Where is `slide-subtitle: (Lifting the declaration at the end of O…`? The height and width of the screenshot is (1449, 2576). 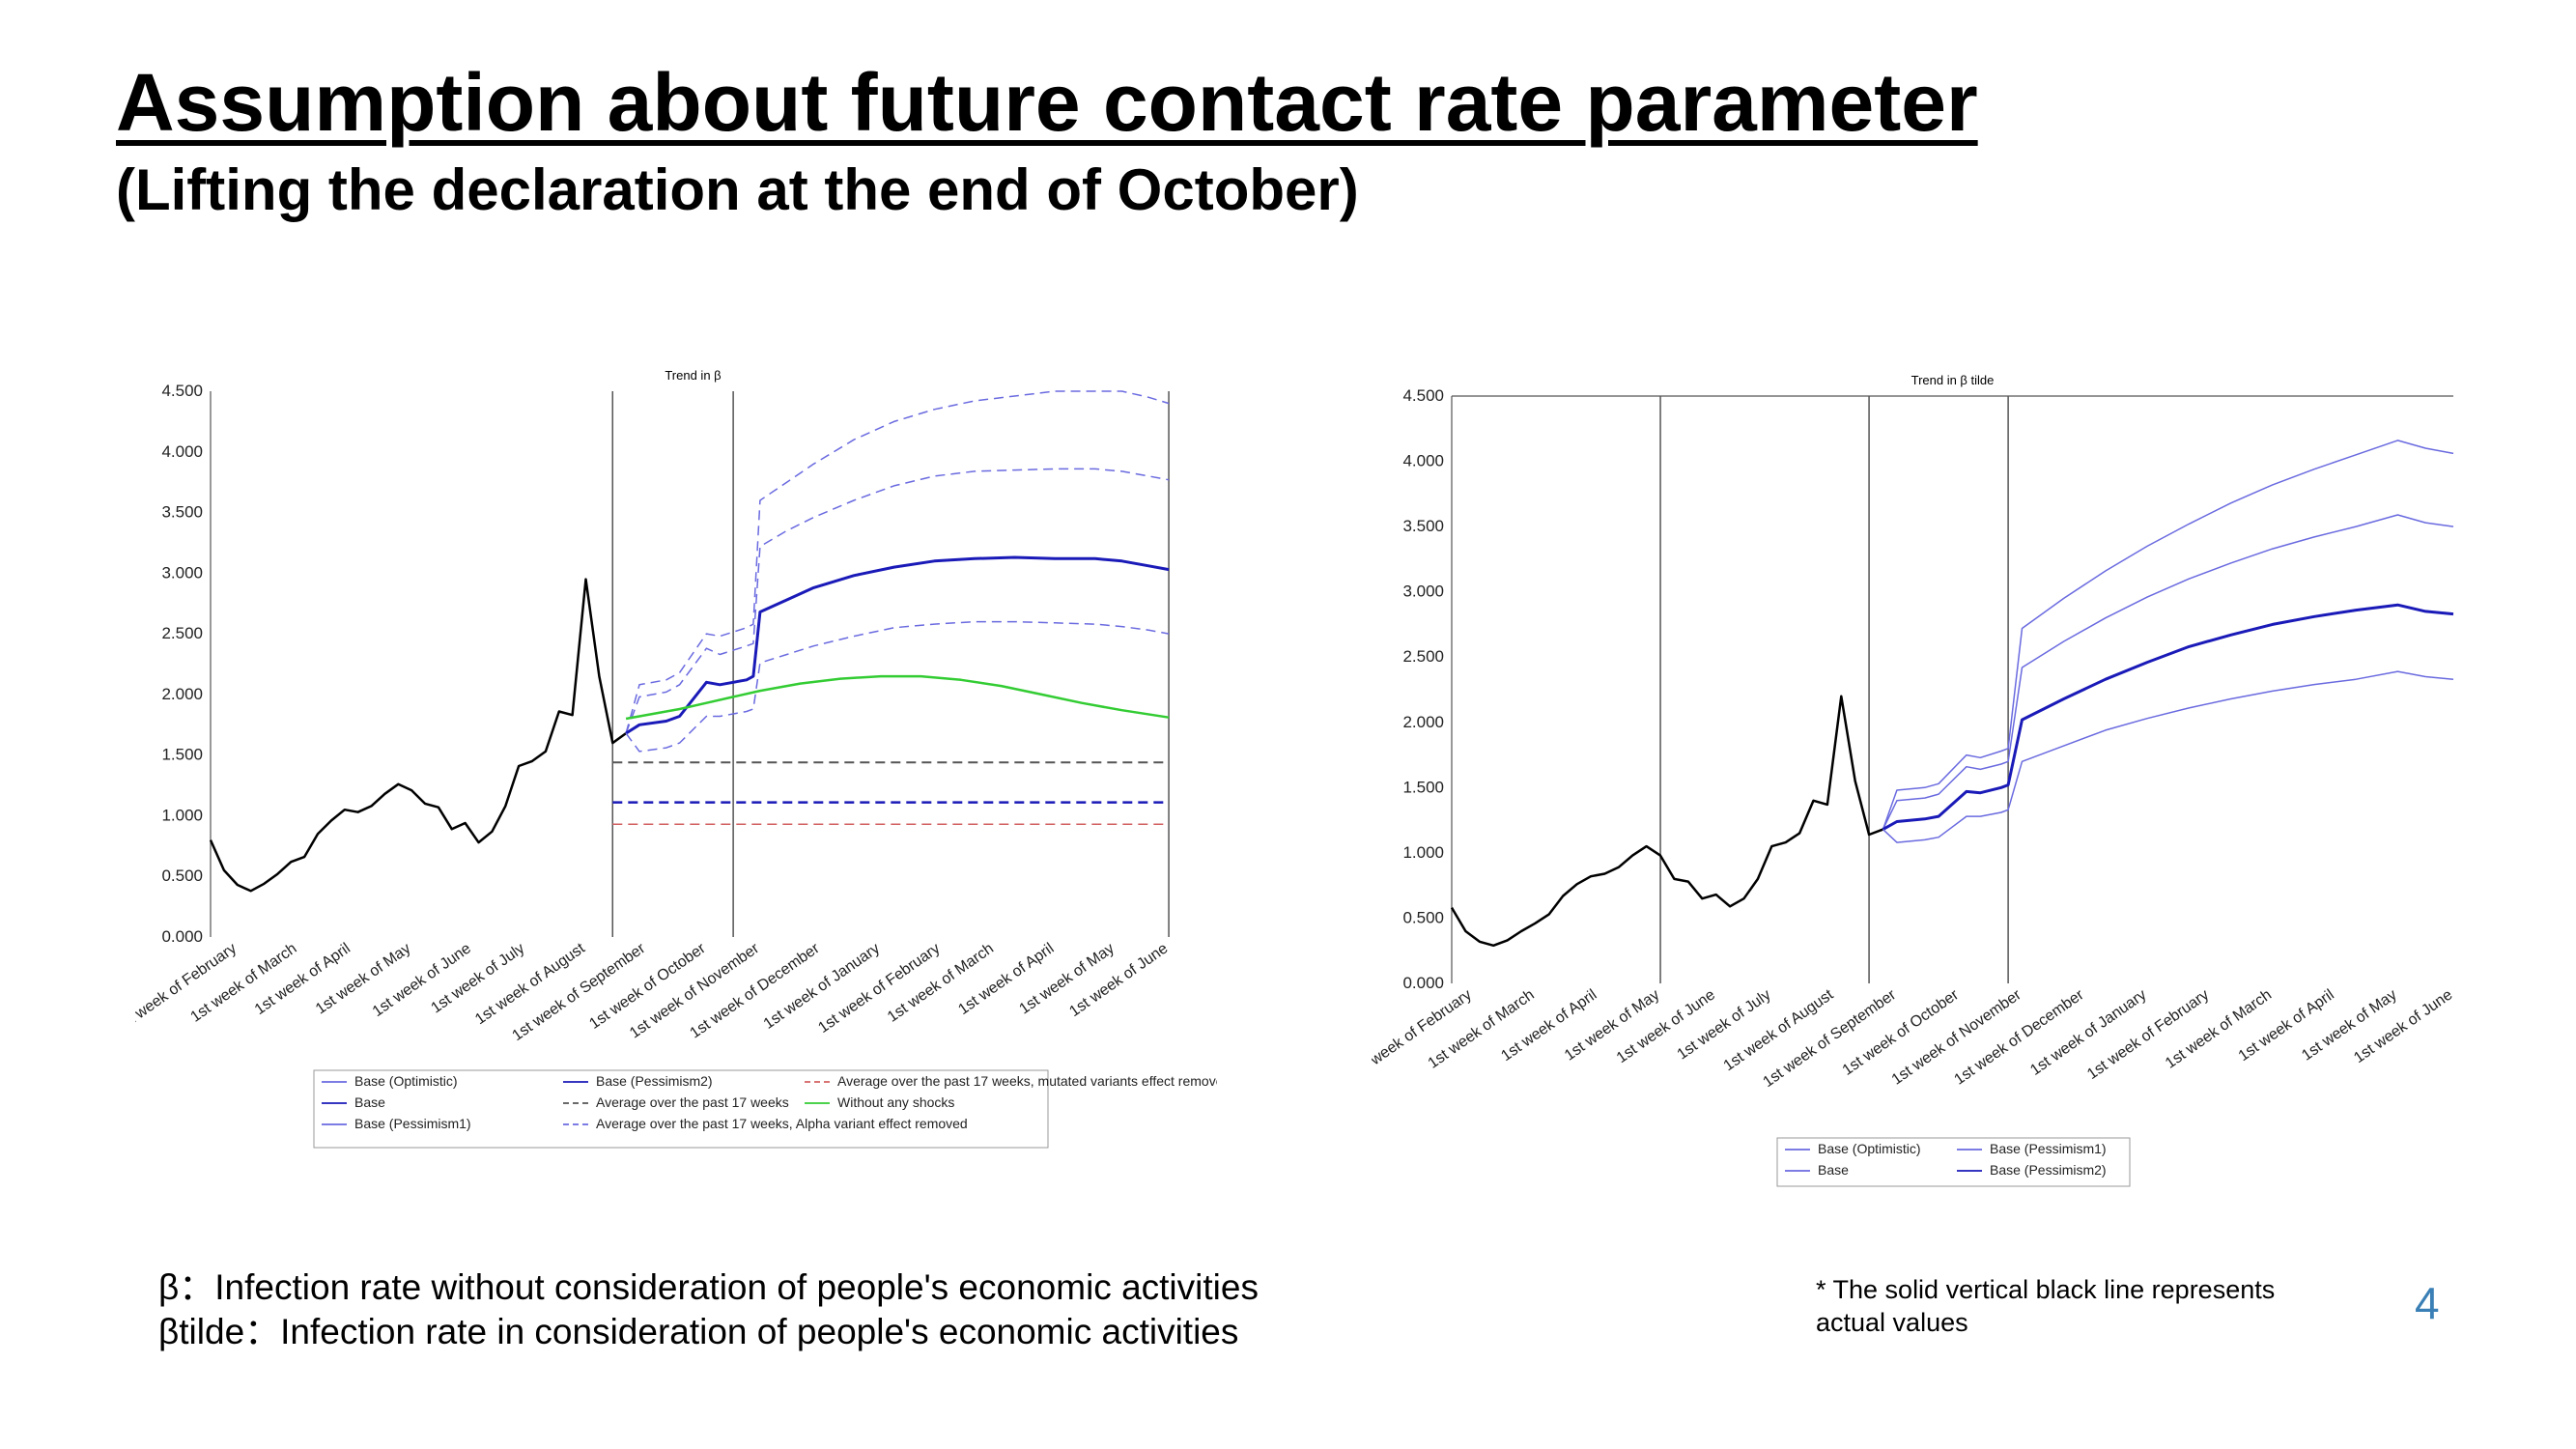 slide-subtitle: (Lifting the declaration at the end of O… is located at coordinates (737, 189).